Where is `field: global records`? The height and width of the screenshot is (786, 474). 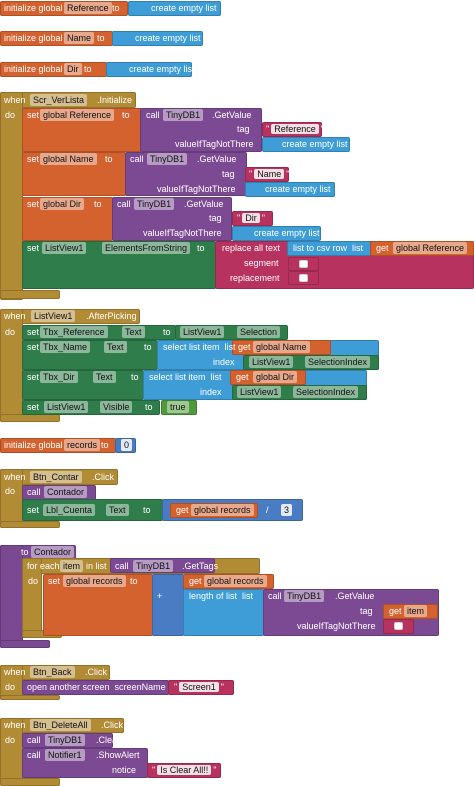 field: global records is located at coordinates (94, 581).